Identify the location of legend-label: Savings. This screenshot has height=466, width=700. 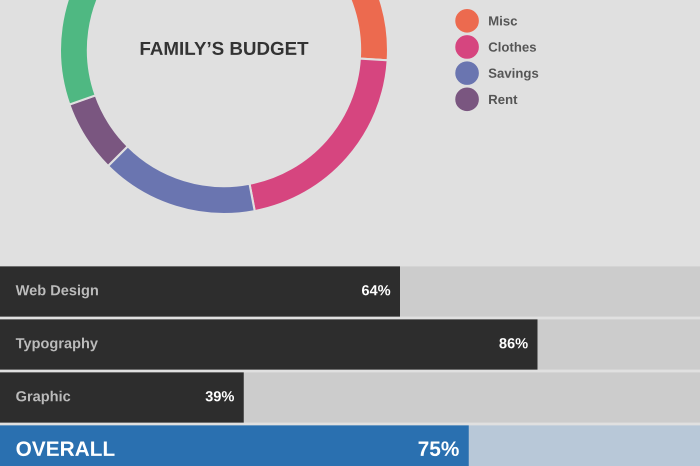
(513, 74).